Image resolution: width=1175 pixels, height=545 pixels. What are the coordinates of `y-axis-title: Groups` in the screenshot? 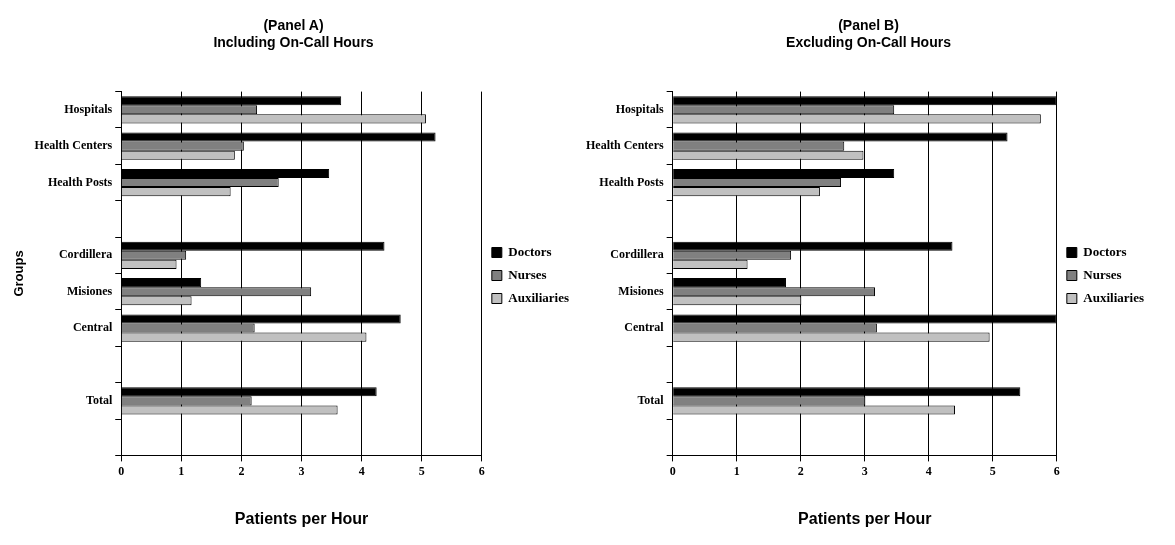 It's located at (19, 273).